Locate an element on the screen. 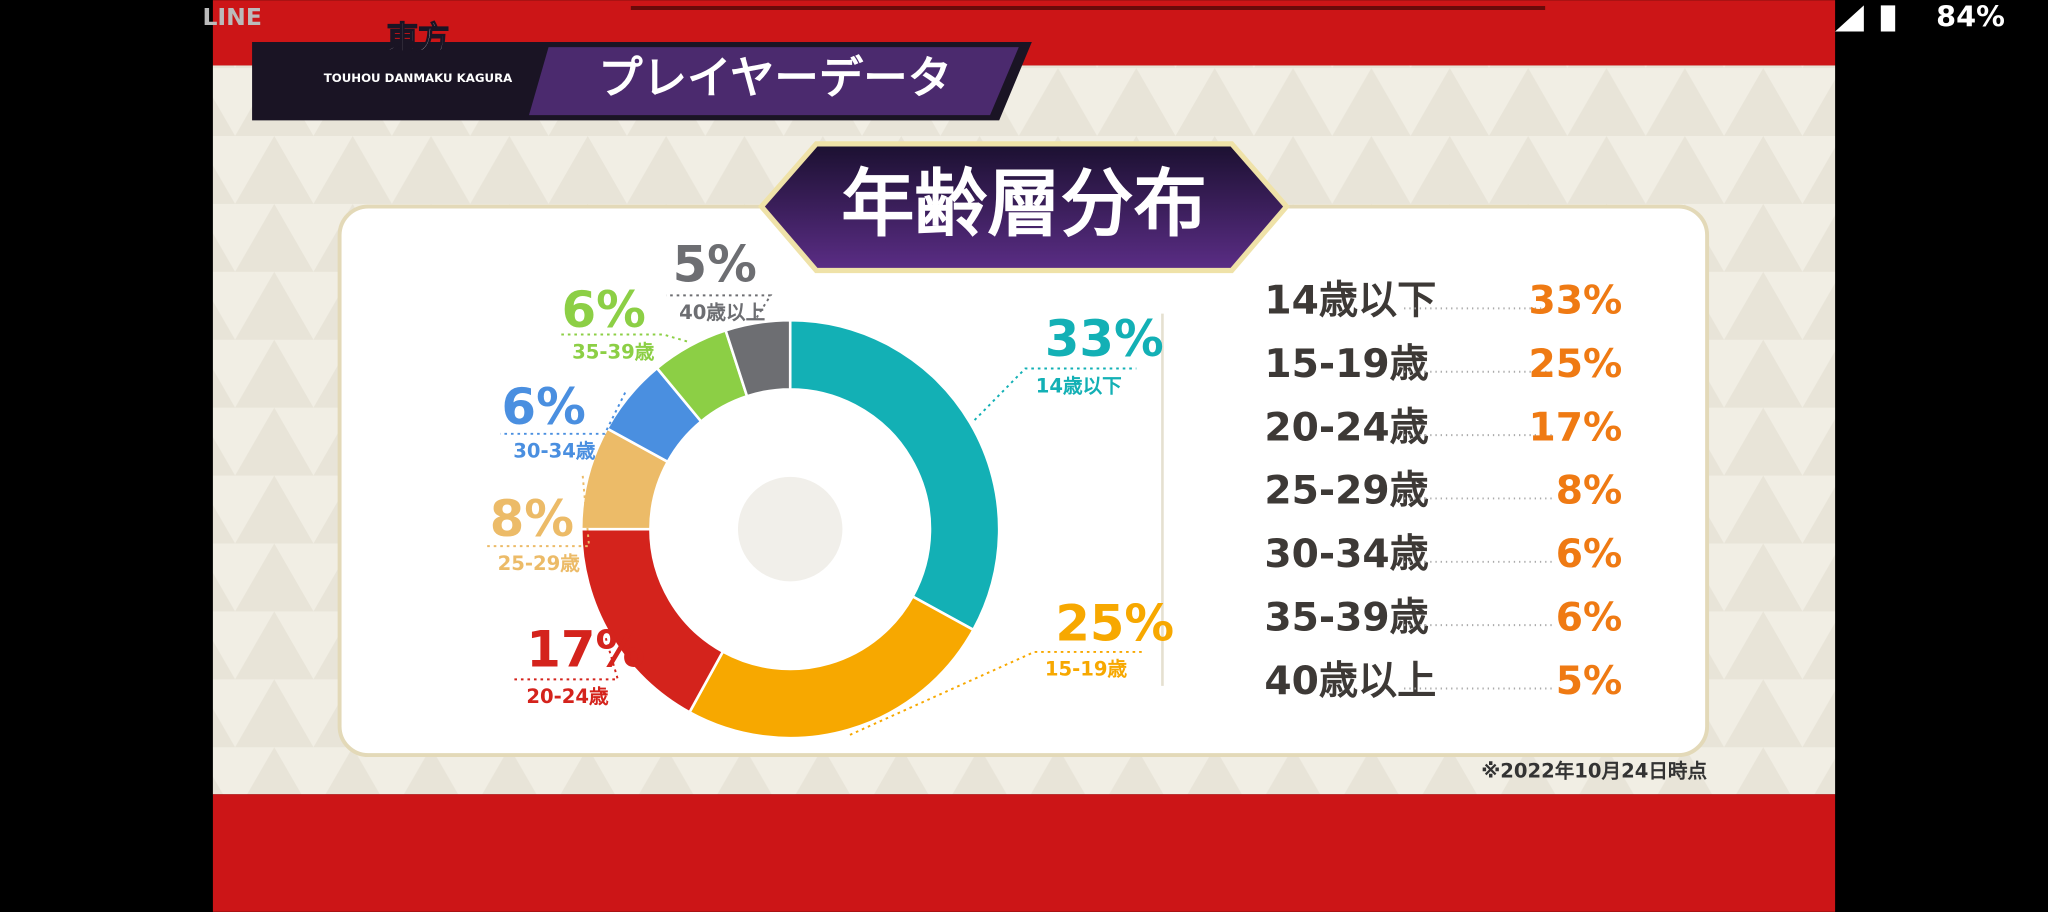 This screenshot has height=912, width=2048. slice-category-label: 15-19歳 is located at coordinates (1086, 669).